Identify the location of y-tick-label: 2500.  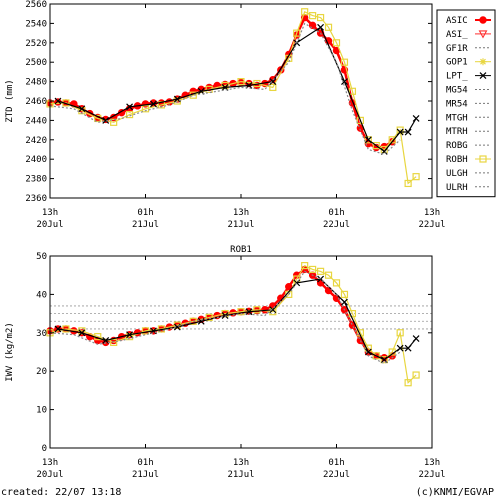
(36, 63).